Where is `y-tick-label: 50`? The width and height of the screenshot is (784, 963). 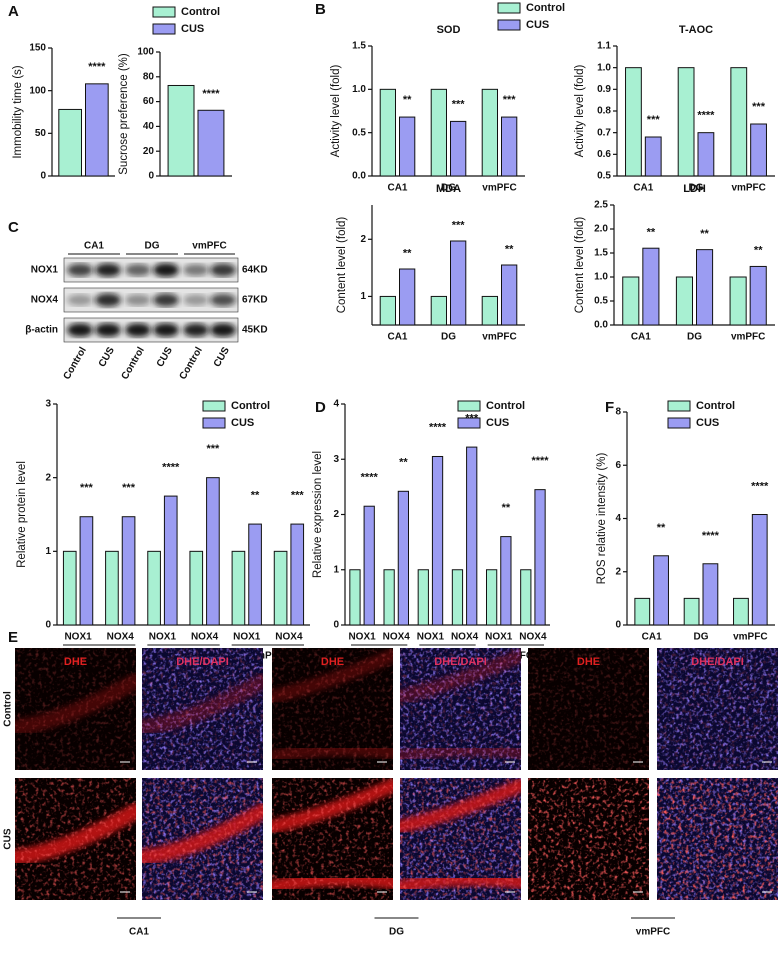
y-tick-label: 50 is located at coordinates (41, 133).